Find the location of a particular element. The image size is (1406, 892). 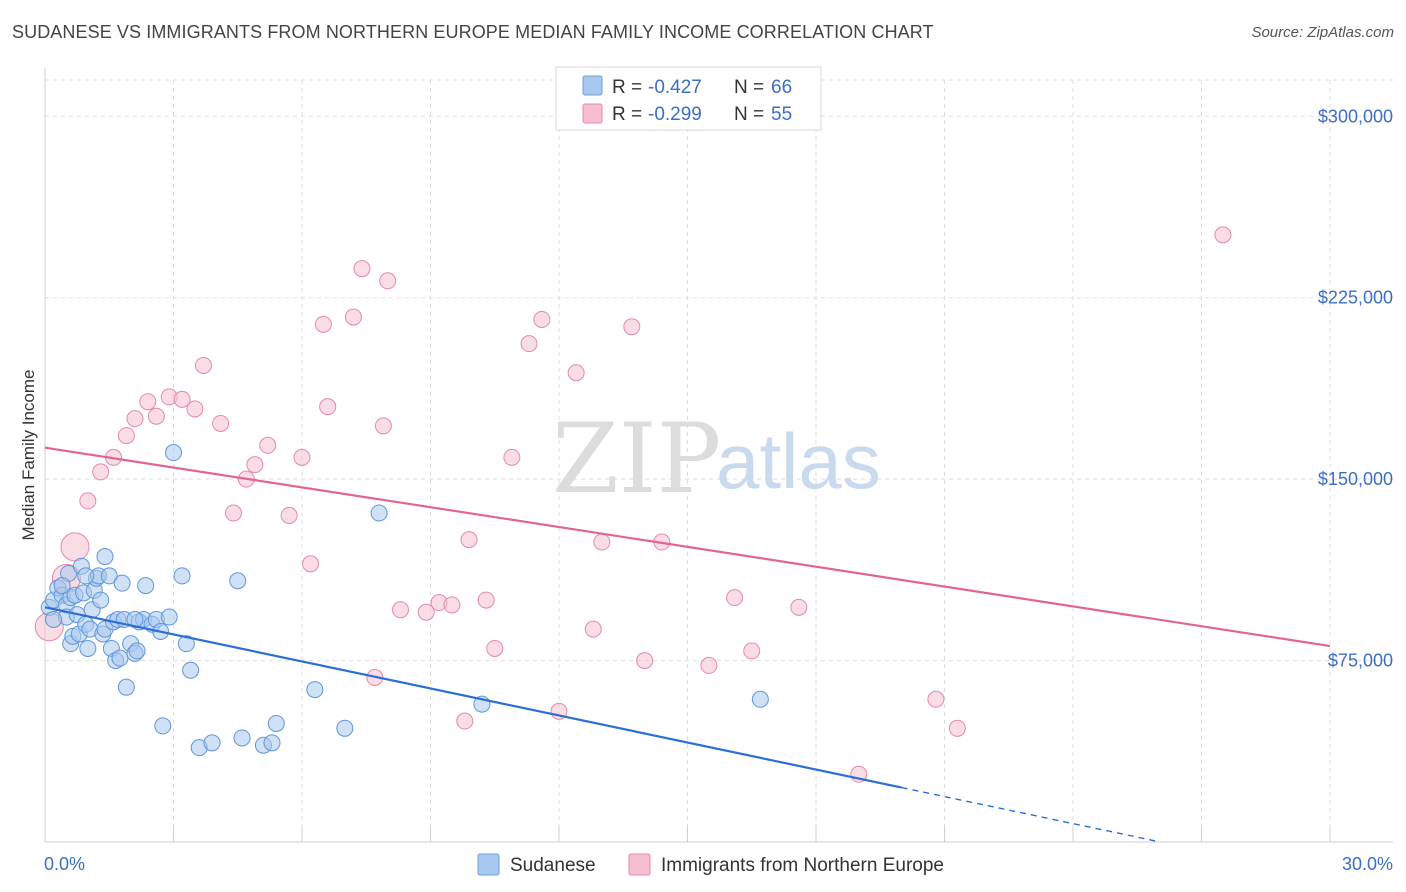

bottom-legend-sudanese: Sudanese is located at coordinates (553, 865).